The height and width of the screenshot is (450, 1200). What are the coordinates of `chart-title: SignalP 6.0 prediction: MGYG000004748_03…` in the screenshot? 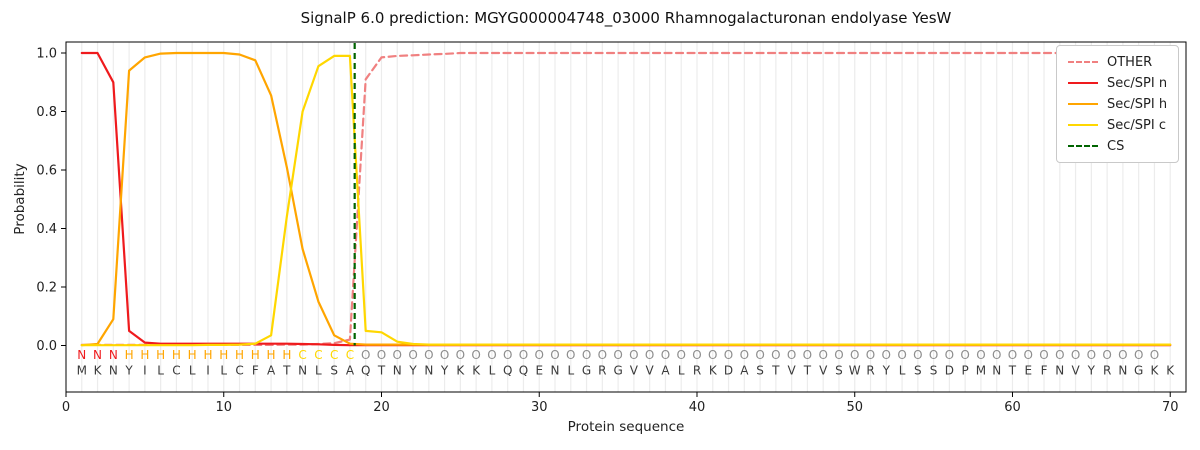 It's located at (626, 18).